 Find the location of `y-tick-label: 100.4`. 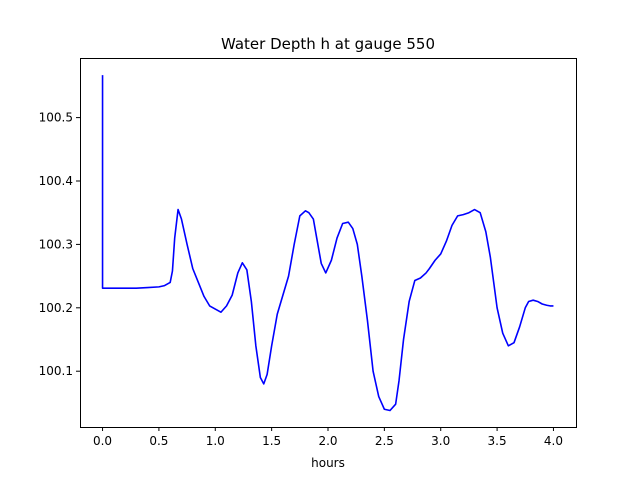

y-tick-label: 100.4 is located at coordinates (56, 181).